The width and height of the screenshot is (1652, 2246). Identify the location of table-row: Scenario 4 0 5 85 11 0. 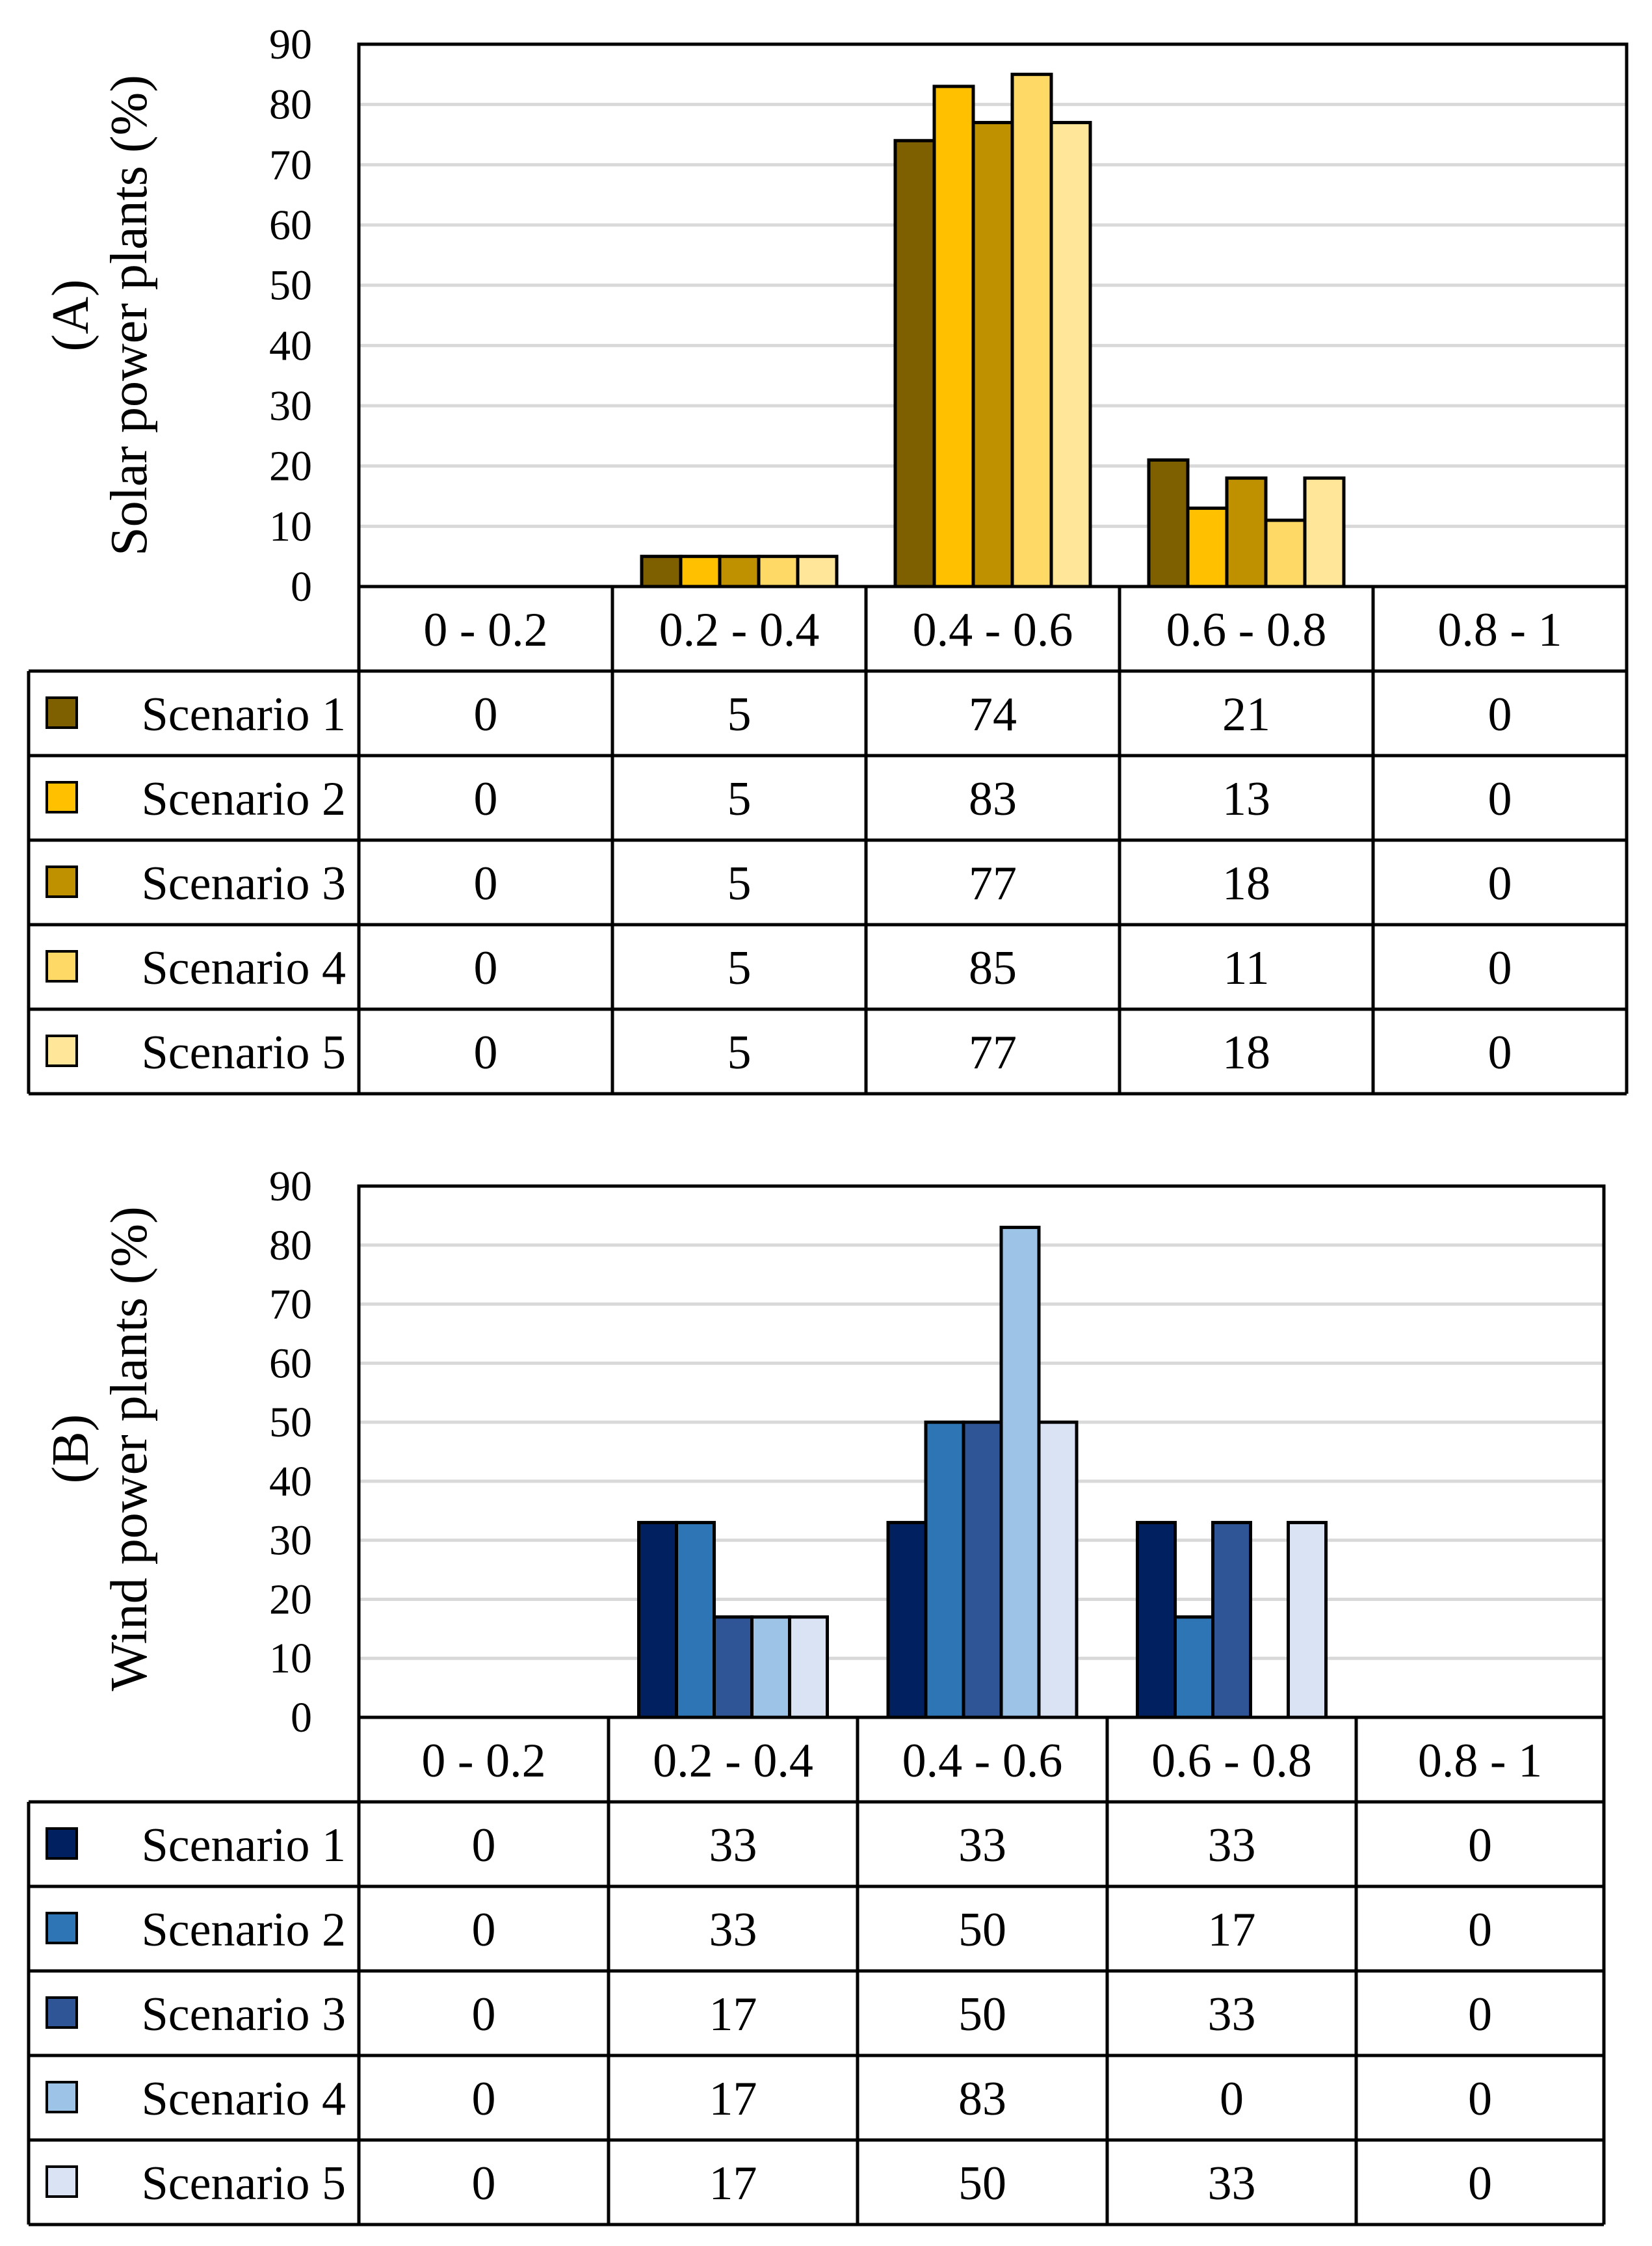
(779, 968).